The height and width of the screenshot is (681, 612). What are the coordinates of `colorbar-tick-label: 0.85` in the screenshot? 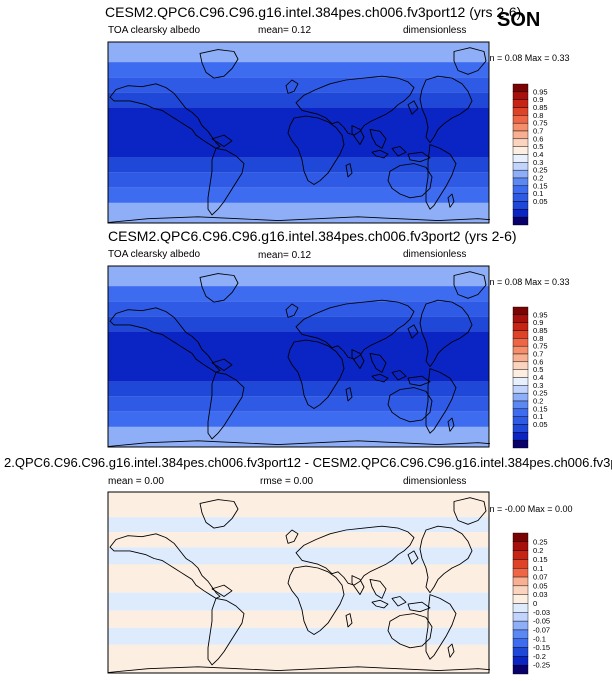 It's located at (540, 107).